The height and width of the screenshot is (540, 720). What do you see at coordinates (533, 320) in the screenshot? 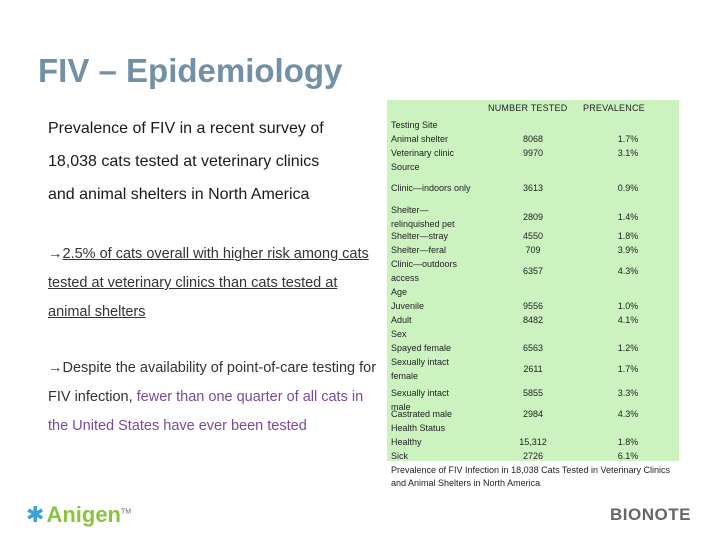
I see `row-number-tested: 8482` at bounding box center [533, 320].